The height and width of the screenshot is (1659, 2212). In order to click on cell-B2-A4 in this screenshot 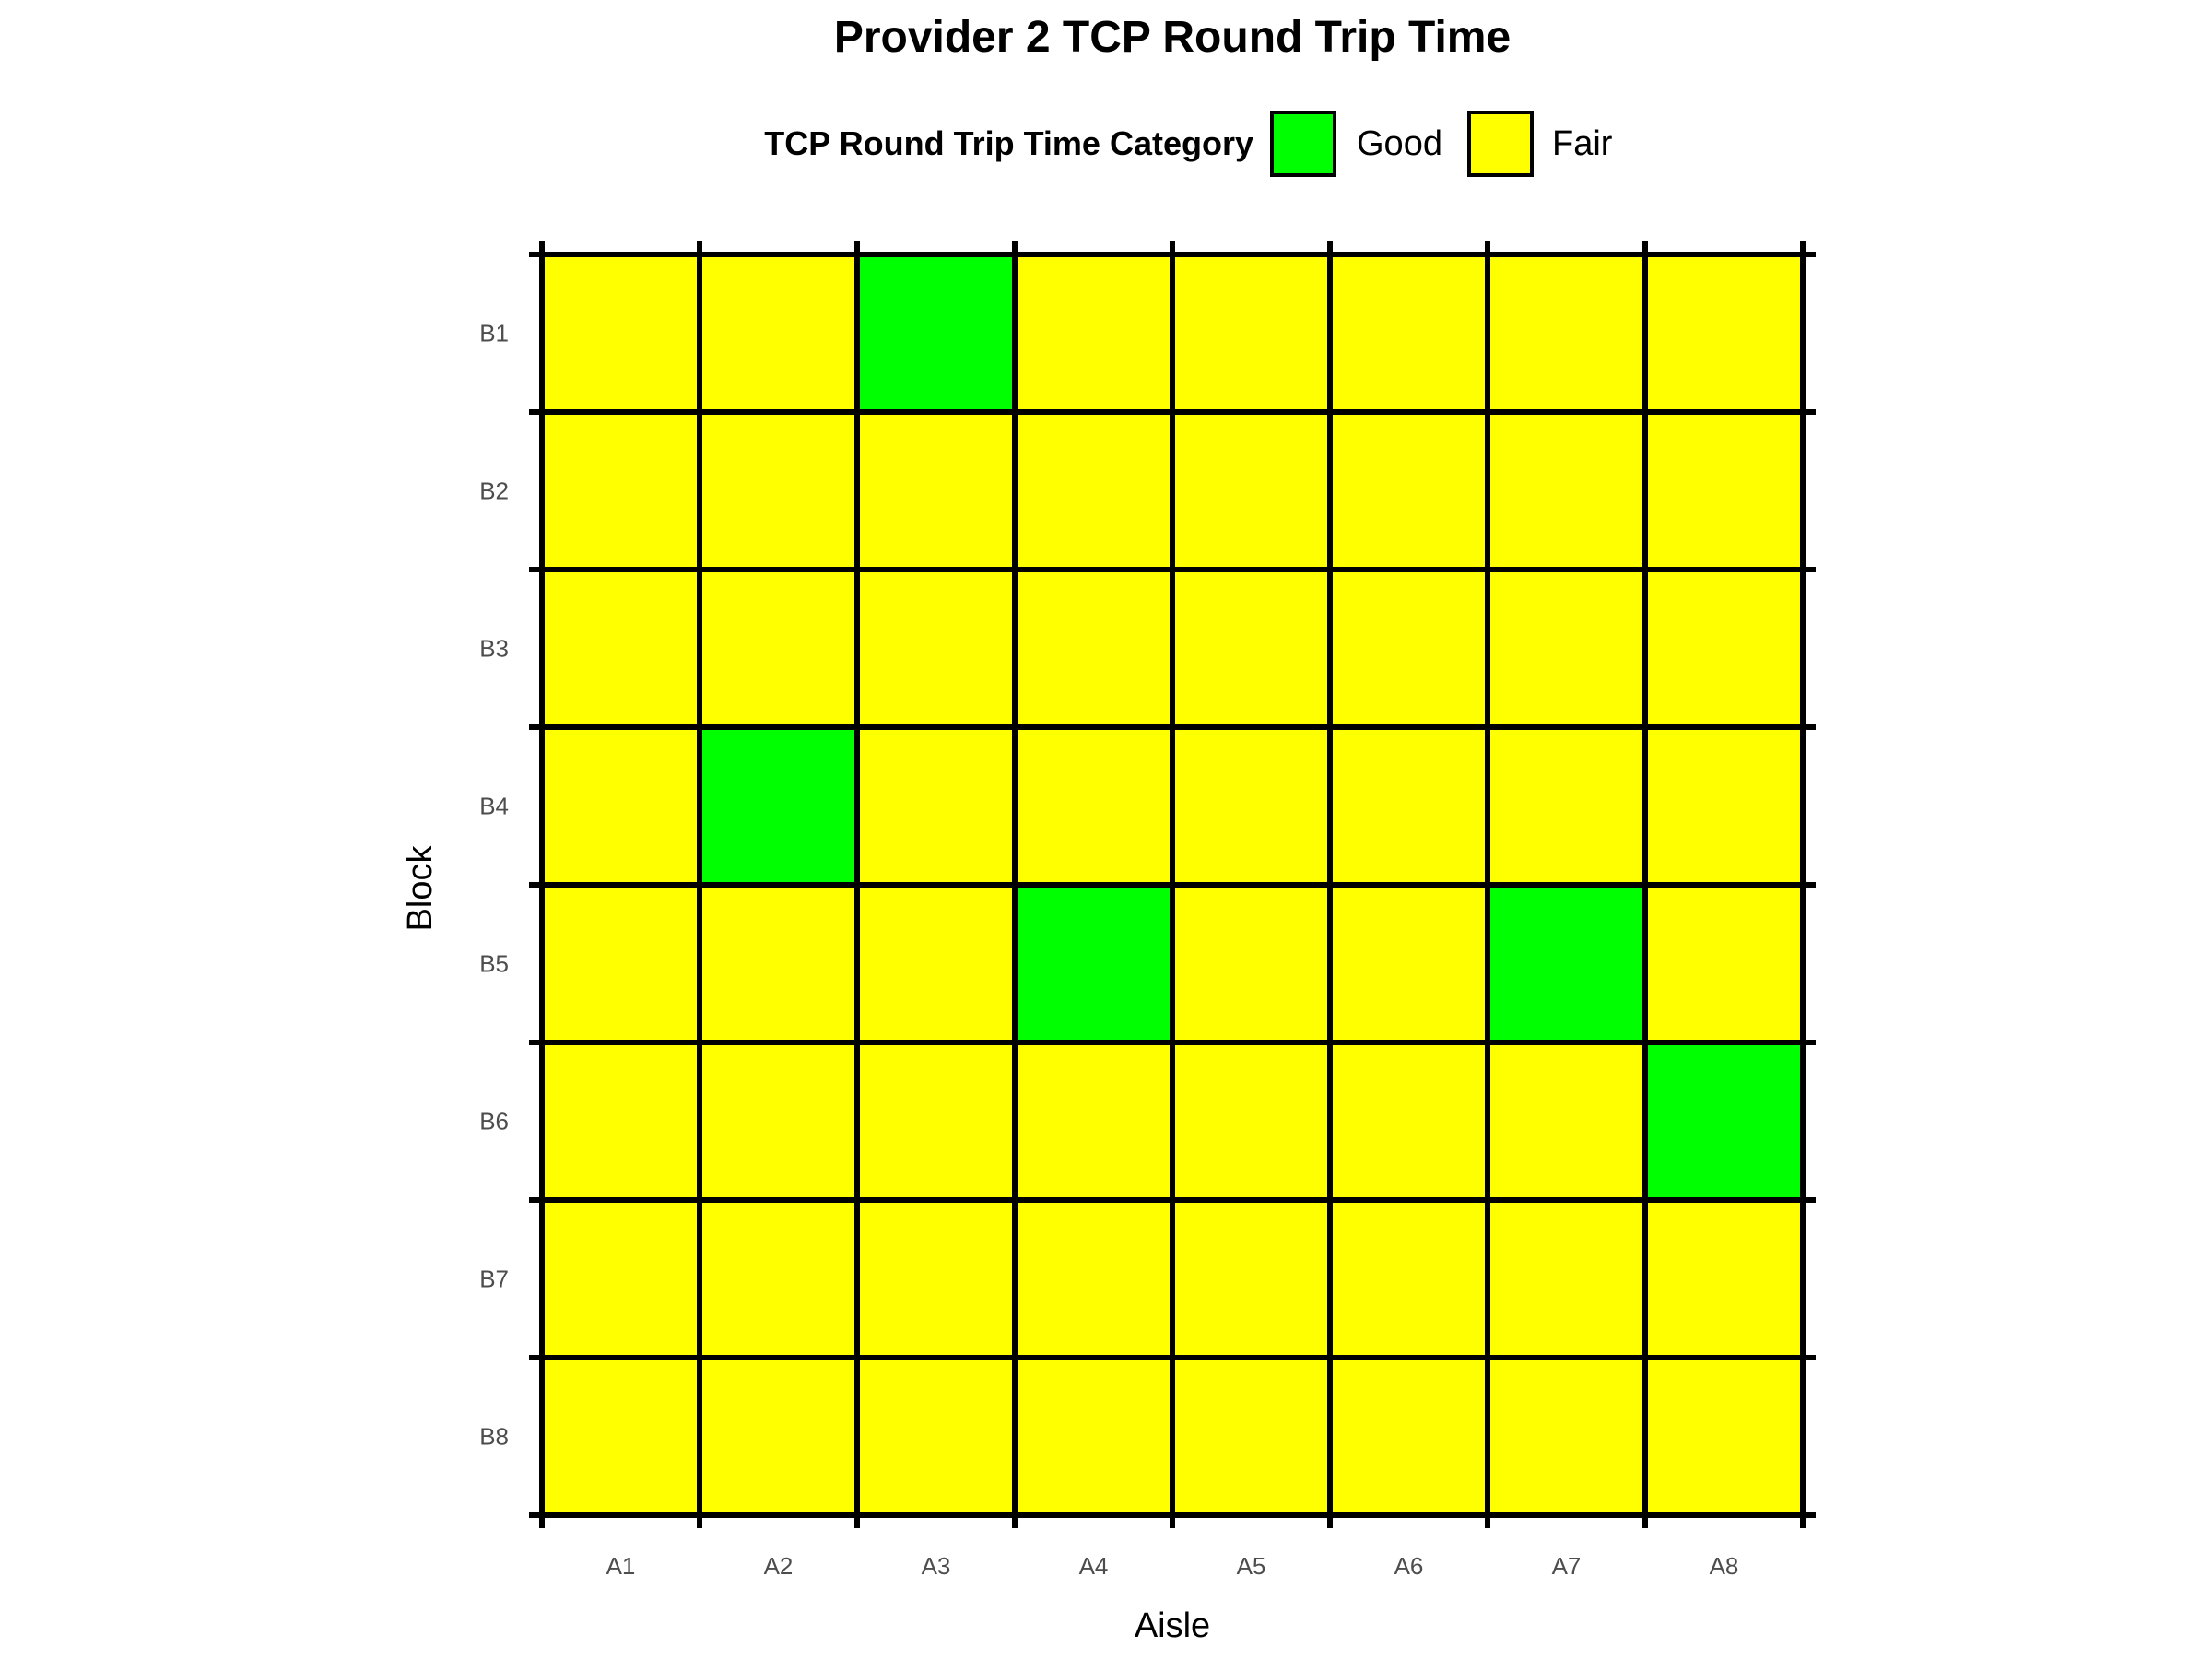, I will do `click(1093, 491)`.